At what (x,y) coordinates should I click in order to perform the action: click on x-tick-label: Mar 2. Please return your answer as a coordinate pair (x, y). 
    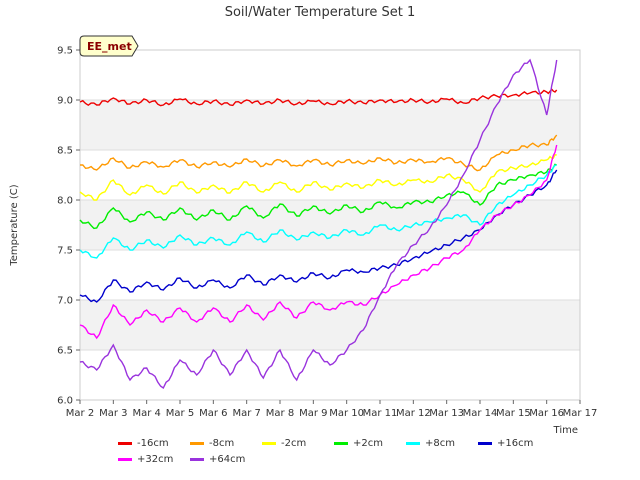
    Looking at the image, I should click on (80, 413).